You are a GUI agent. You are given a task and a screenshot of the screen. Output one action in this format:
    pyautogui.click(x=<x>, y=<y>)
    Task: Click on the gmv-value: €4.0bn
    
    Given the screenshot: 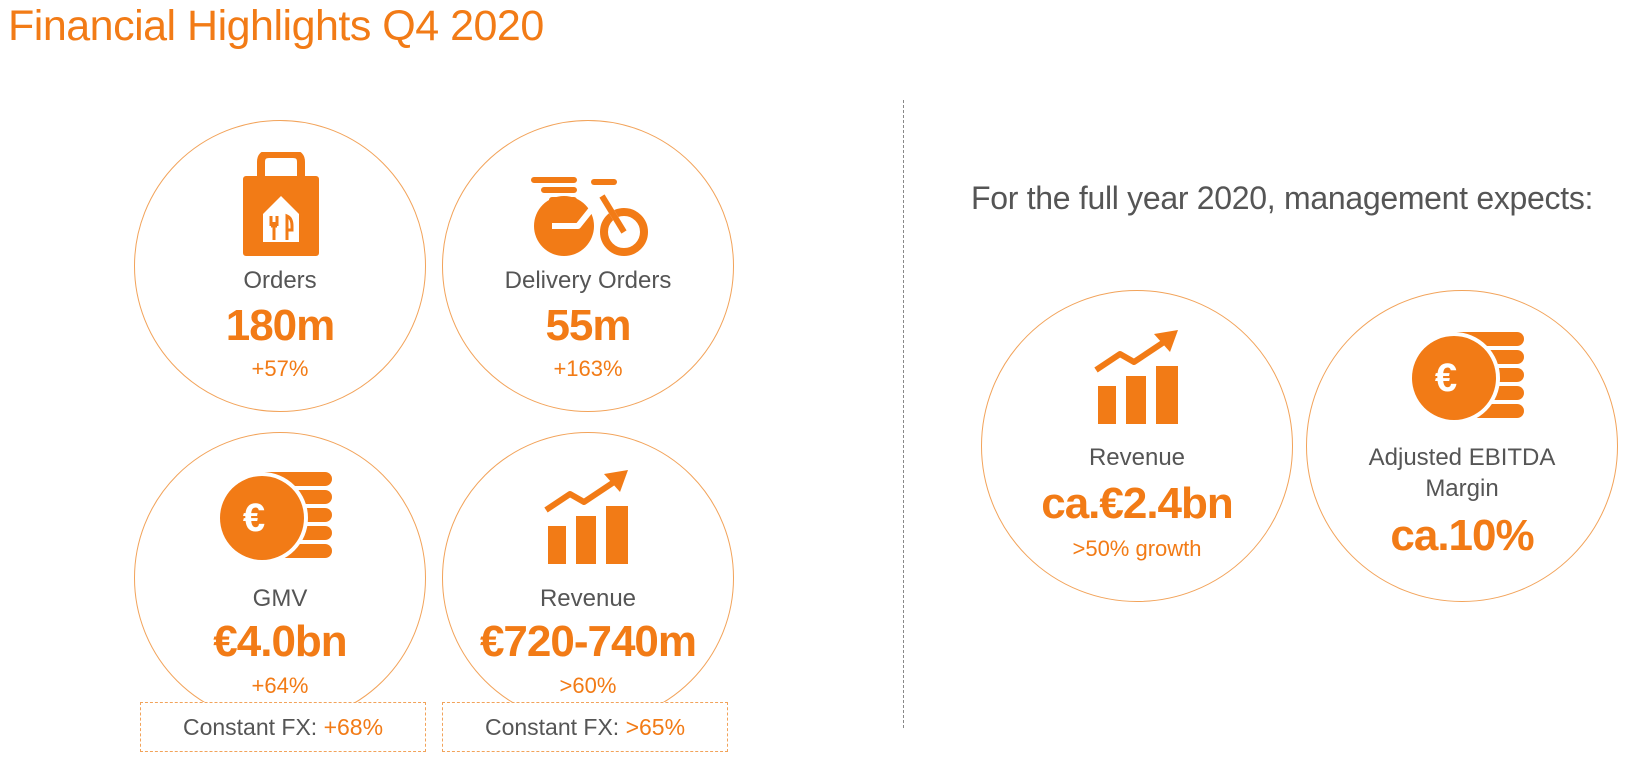 What is the action you would take?
    pyautogui.click(x=280, y=641)
    